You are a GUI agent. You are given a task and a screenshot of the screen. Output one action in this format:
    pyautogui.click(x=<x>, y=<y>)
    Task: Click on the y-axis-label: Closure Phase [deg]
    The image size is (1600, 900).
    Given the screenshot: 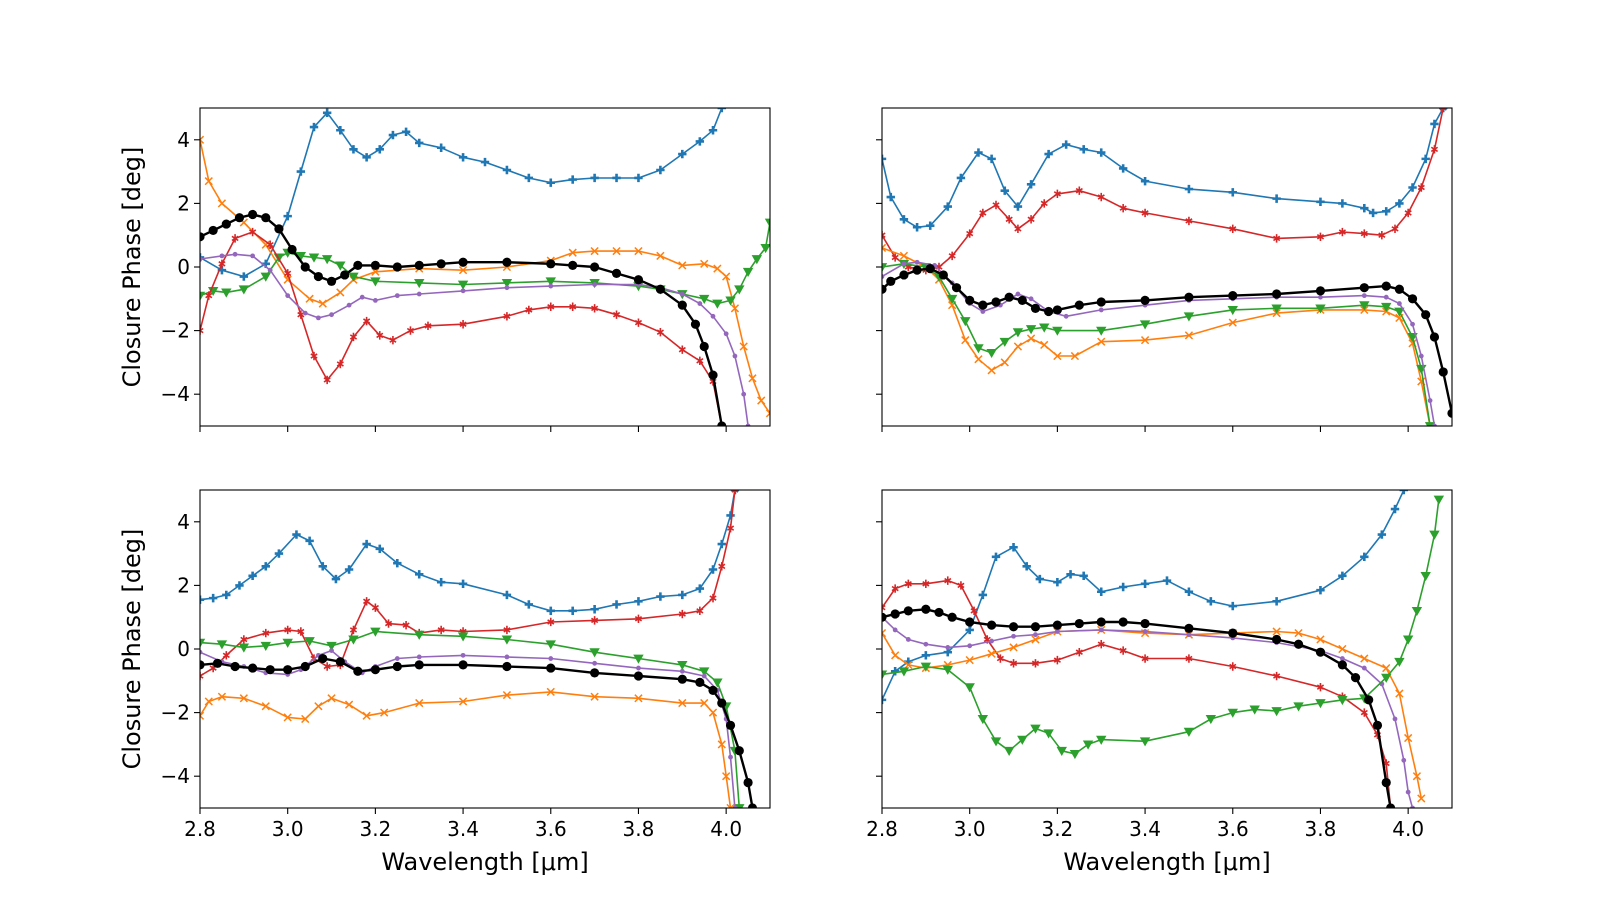 What is the action you would take?
    pyautogui.click(x=132, y=267)
    